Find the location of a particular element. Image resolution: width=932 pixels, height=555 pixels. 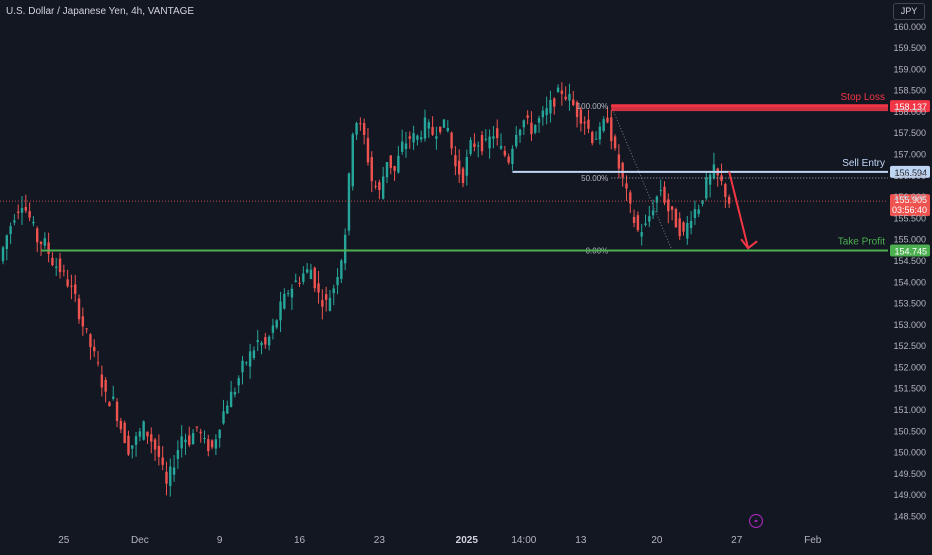

lightning-icon-bolt is located at coordinates (756, 521).